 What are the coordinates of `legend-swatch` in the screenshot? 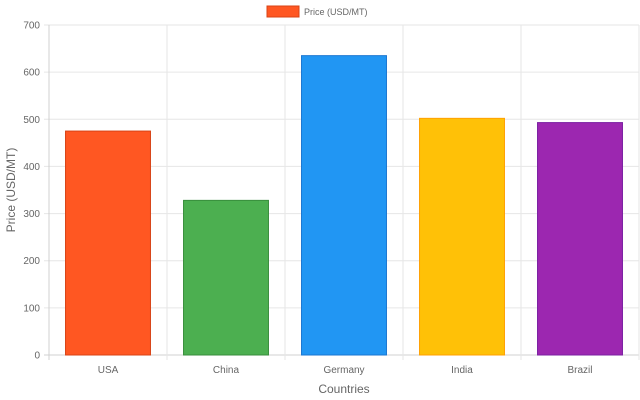 It's located at (283, 11).